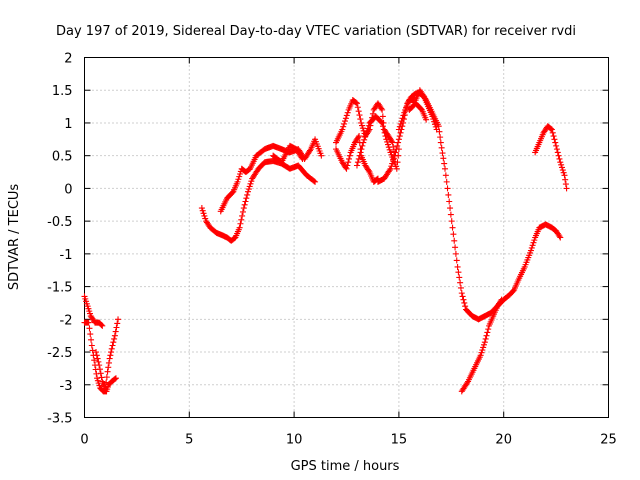  Describe the element at coordinates (62, 157) in the screenshot. I see `y-tick-label: 0.5` at that location.